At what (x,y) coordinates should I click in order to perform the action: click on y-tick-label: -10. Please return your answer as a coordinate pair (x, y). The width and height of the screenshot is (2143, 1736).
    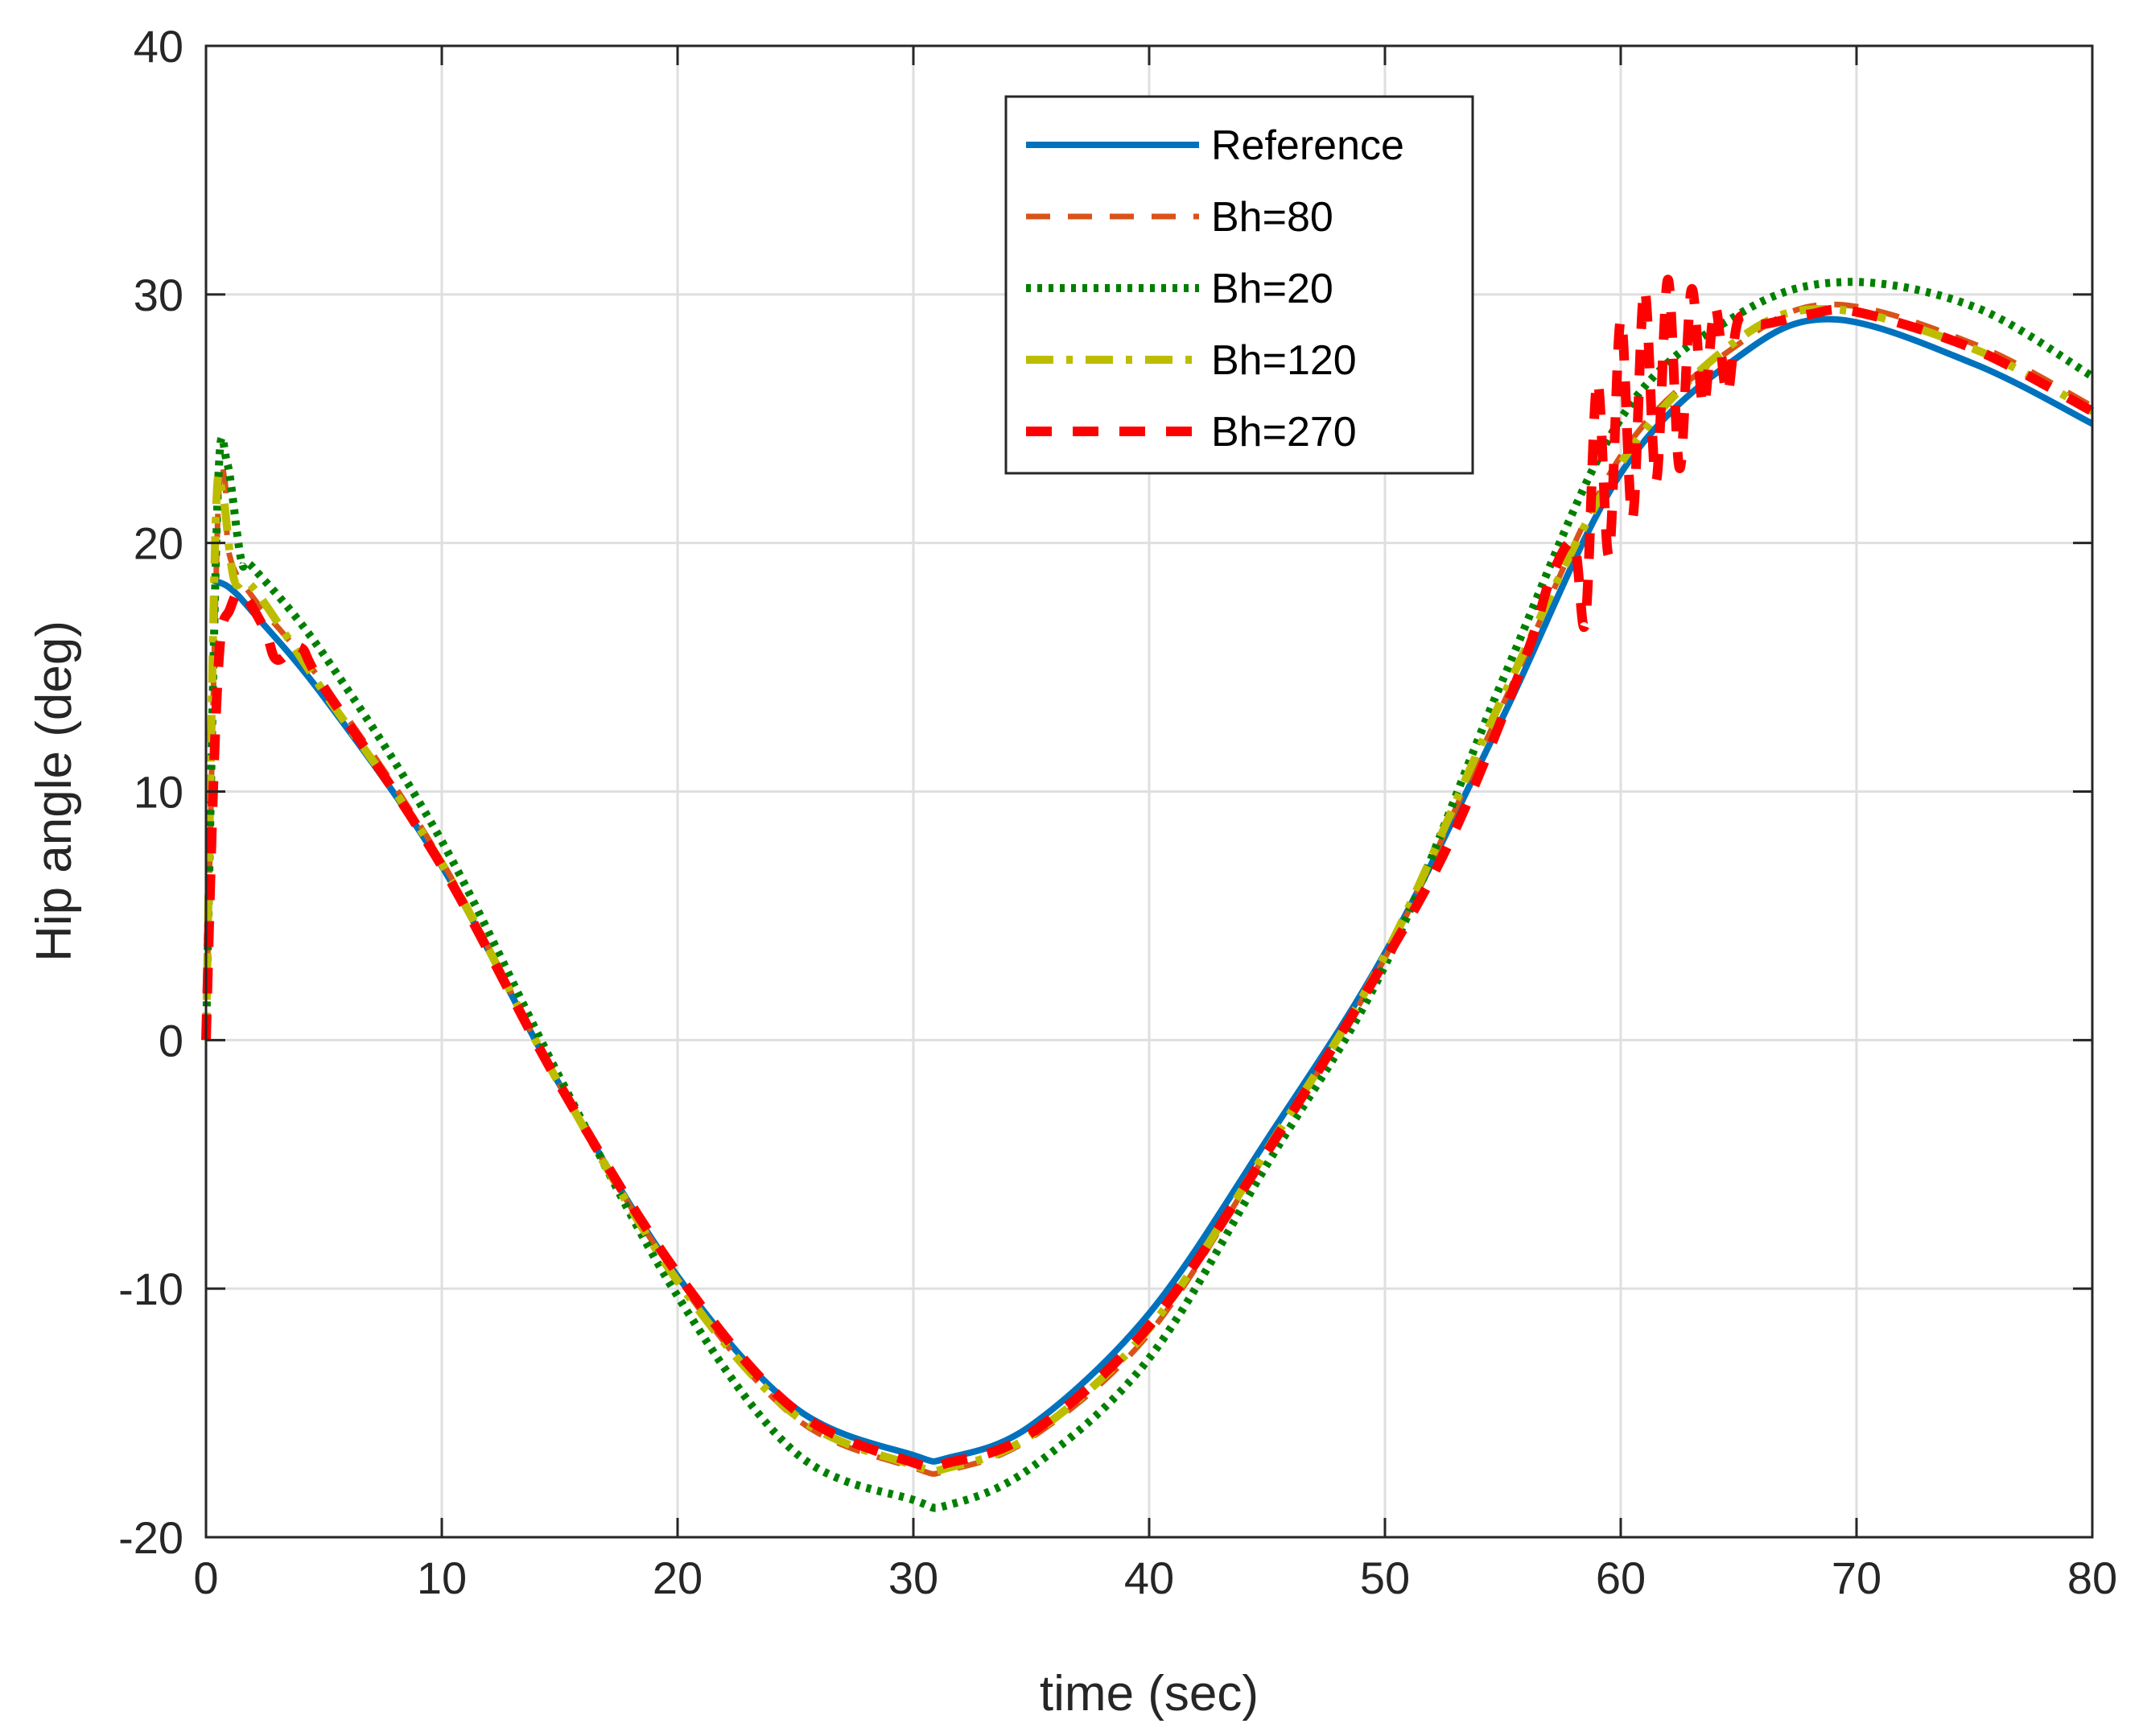
    Looking at the image, I should click on (150, 1289).